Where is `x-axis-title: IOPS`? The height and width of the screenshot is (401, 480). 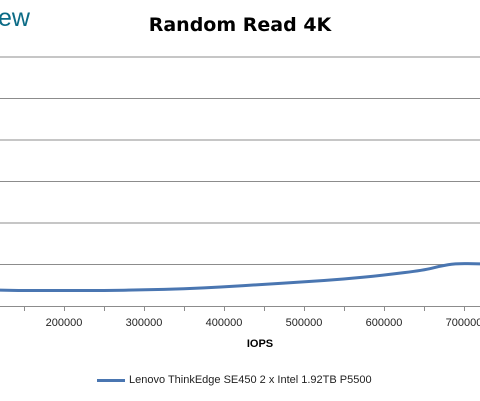
x-axis-title: IOPS is located at coordinates (260, 344).